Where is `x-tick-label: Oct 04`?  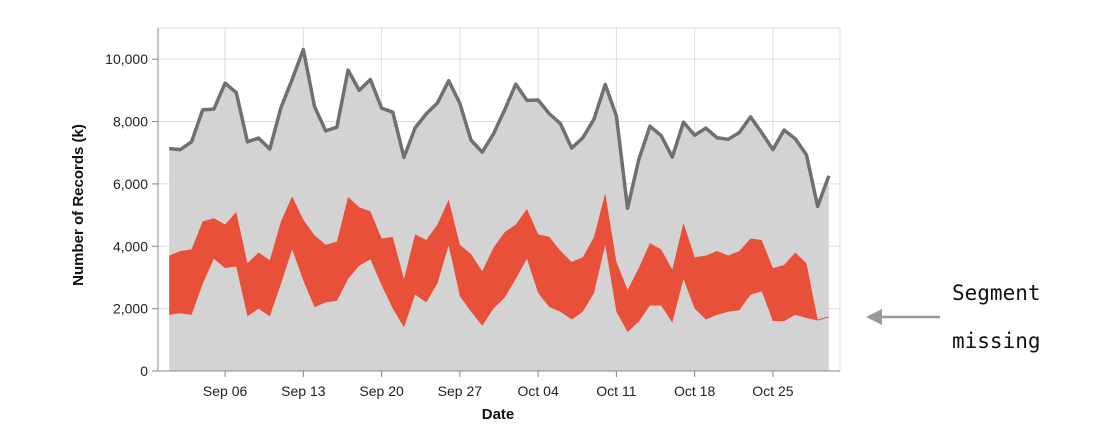
x-tick-label: Oct 04 is located at coordinates (538, 391).